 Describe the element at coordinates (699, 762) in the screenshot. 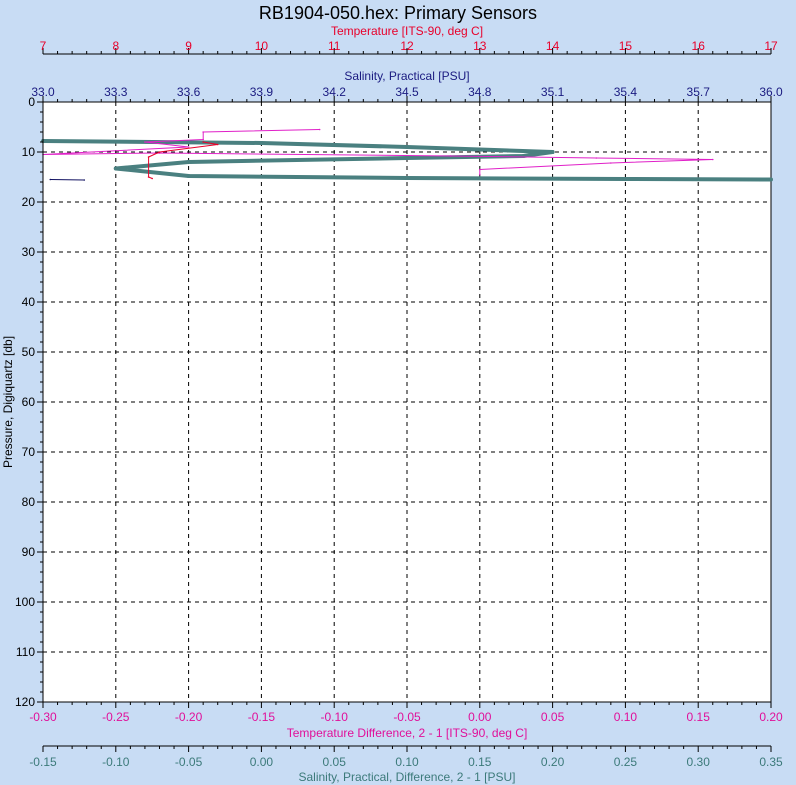

I see `salinity_difference-tick-label: 0.30` at that location.